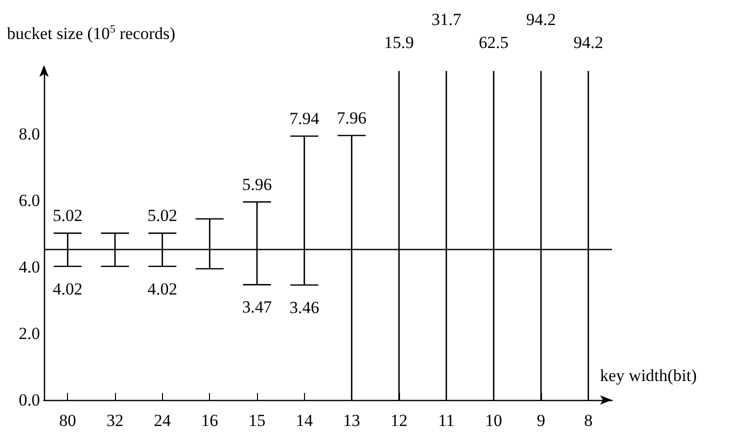 The width and height of the screenshot is (750, 436). What do you see at coordinates (305, 420) in the screenshot?
I see `x-tick-label: 14` at bounding box center [305, 420].